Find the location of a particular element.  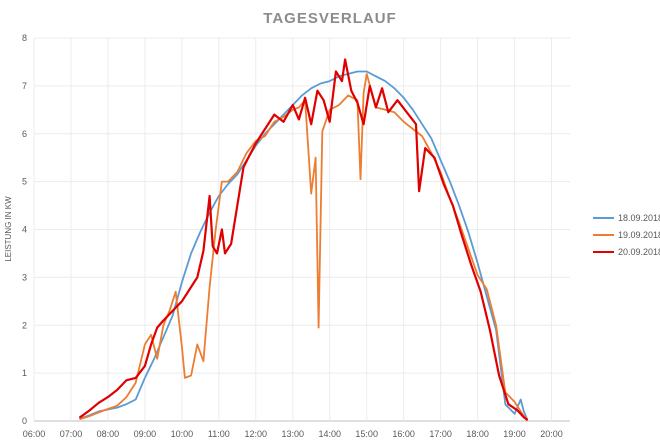

y-tick-label: 6 is located at coordinates (24, 134).